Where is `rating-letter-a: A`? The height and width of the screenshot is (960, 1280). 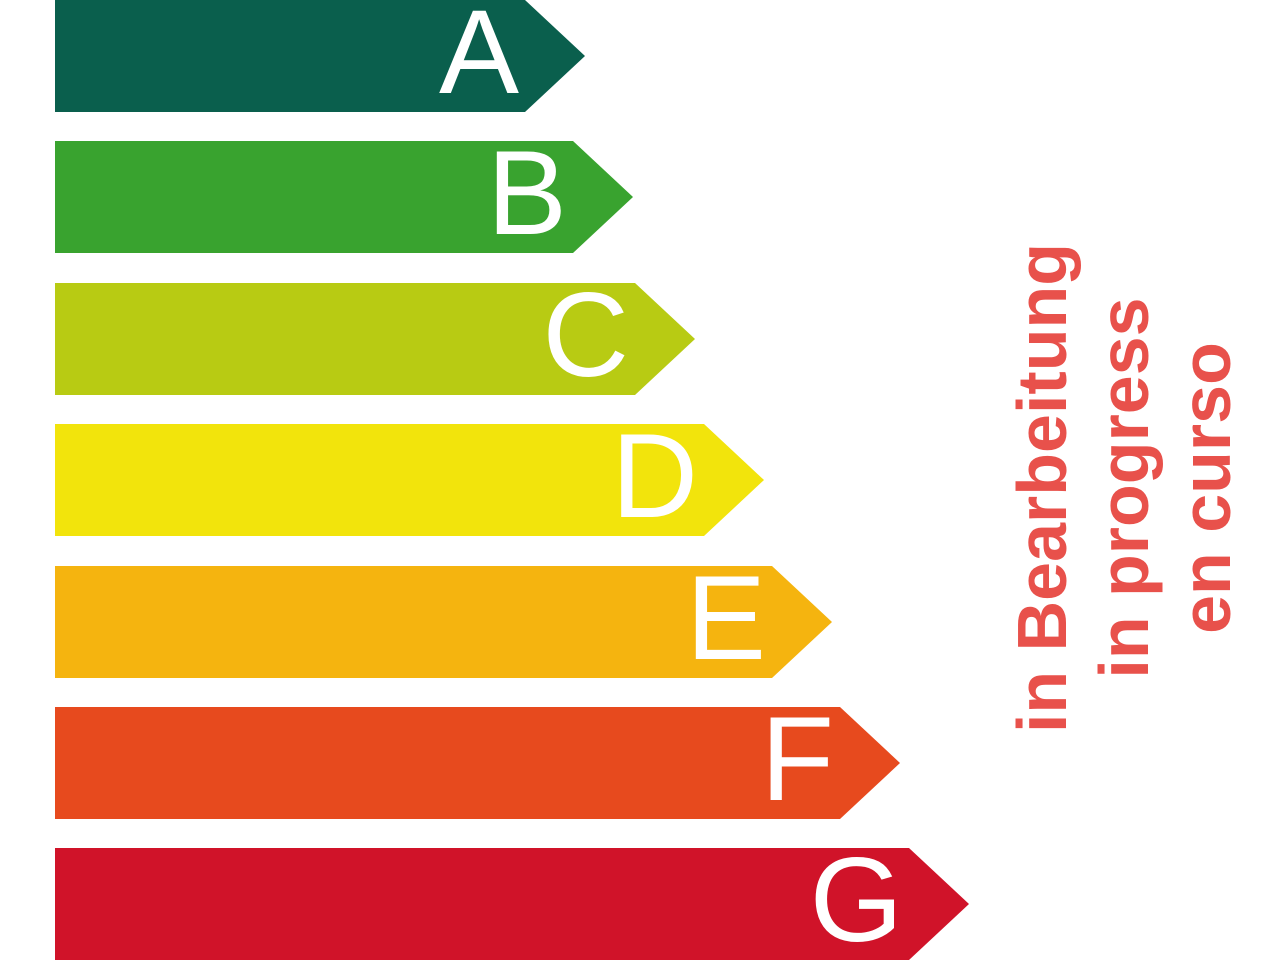 rating-letter-a: A is located at coordinates (478, 59).